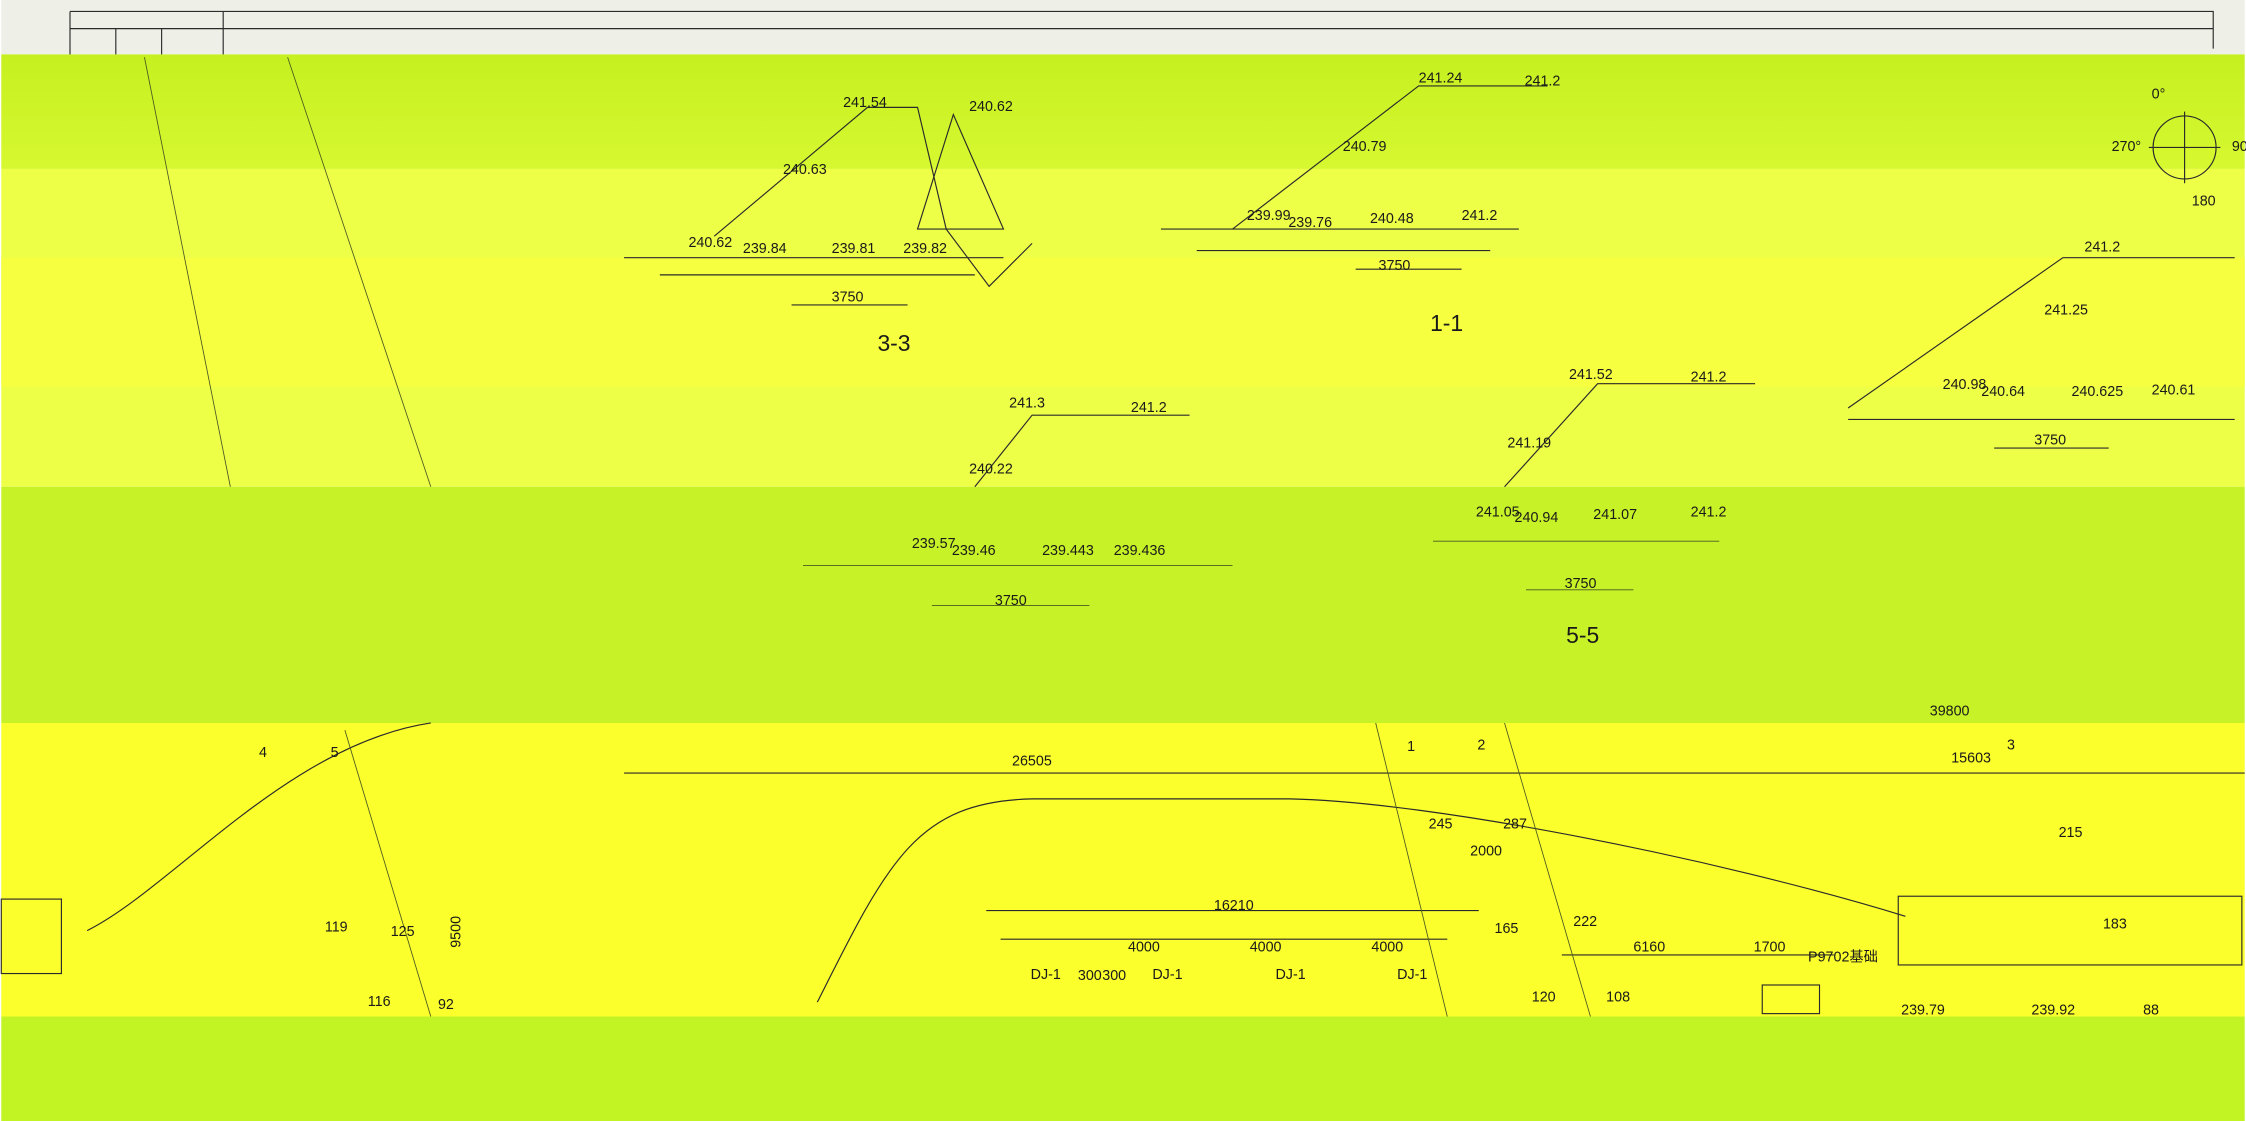  Describe the element at coordinates (1923, 1011) in the screenshot. I see `text-label: 239.79` at that location.